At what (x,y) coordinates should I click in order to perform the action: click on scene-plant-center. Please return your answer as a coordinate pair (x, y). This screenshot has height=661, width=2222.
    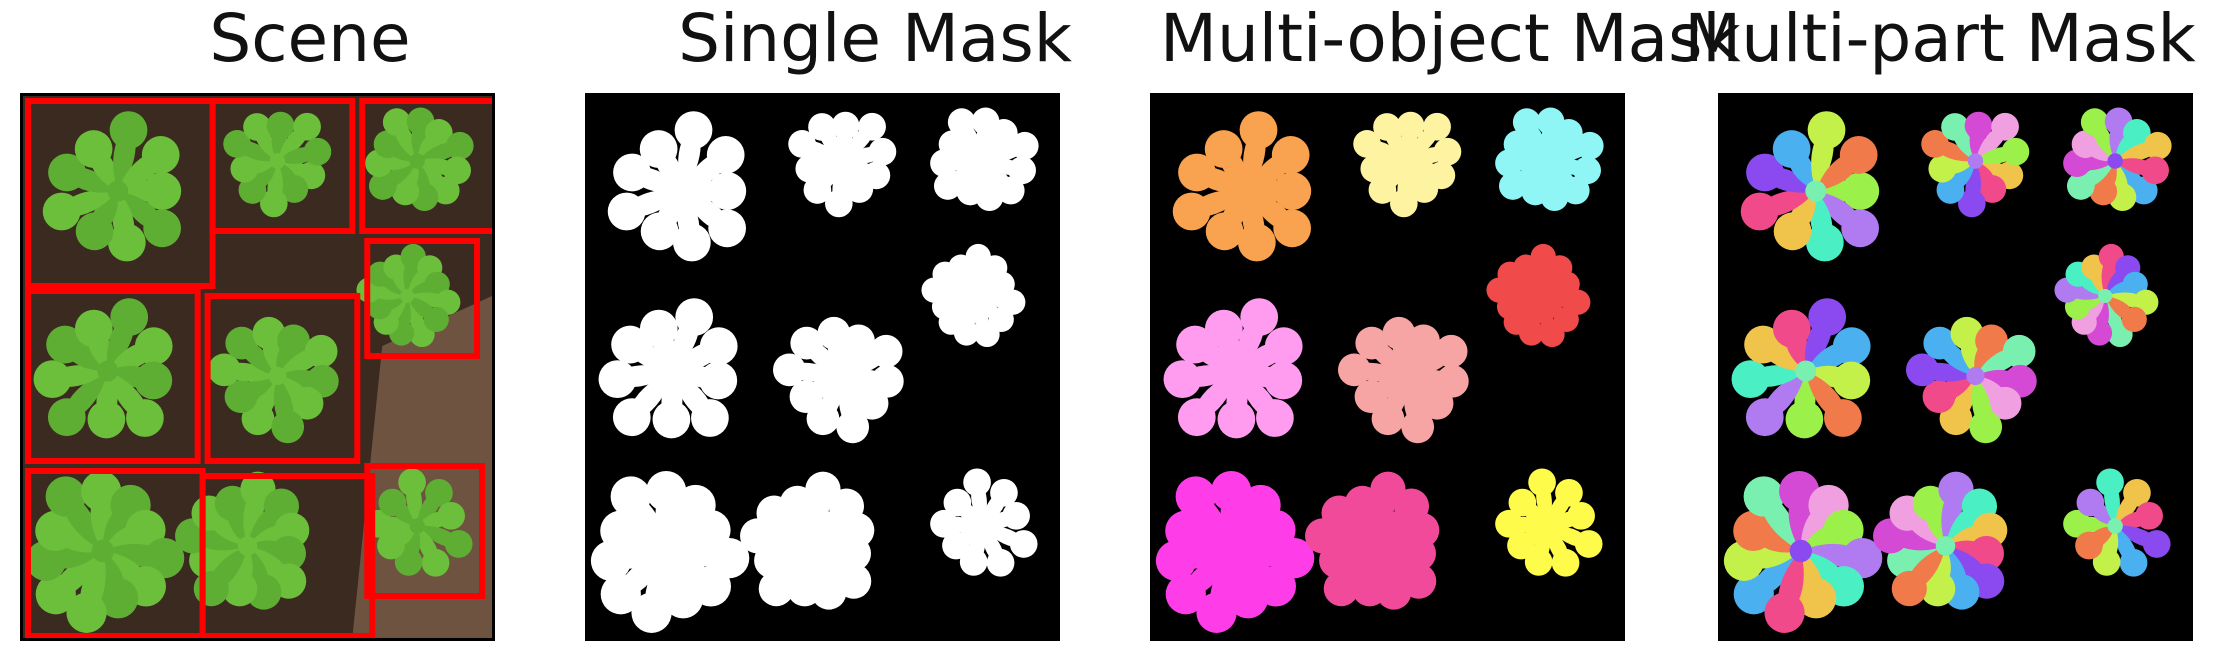
    Looking at the image, I should click on (407, 296).